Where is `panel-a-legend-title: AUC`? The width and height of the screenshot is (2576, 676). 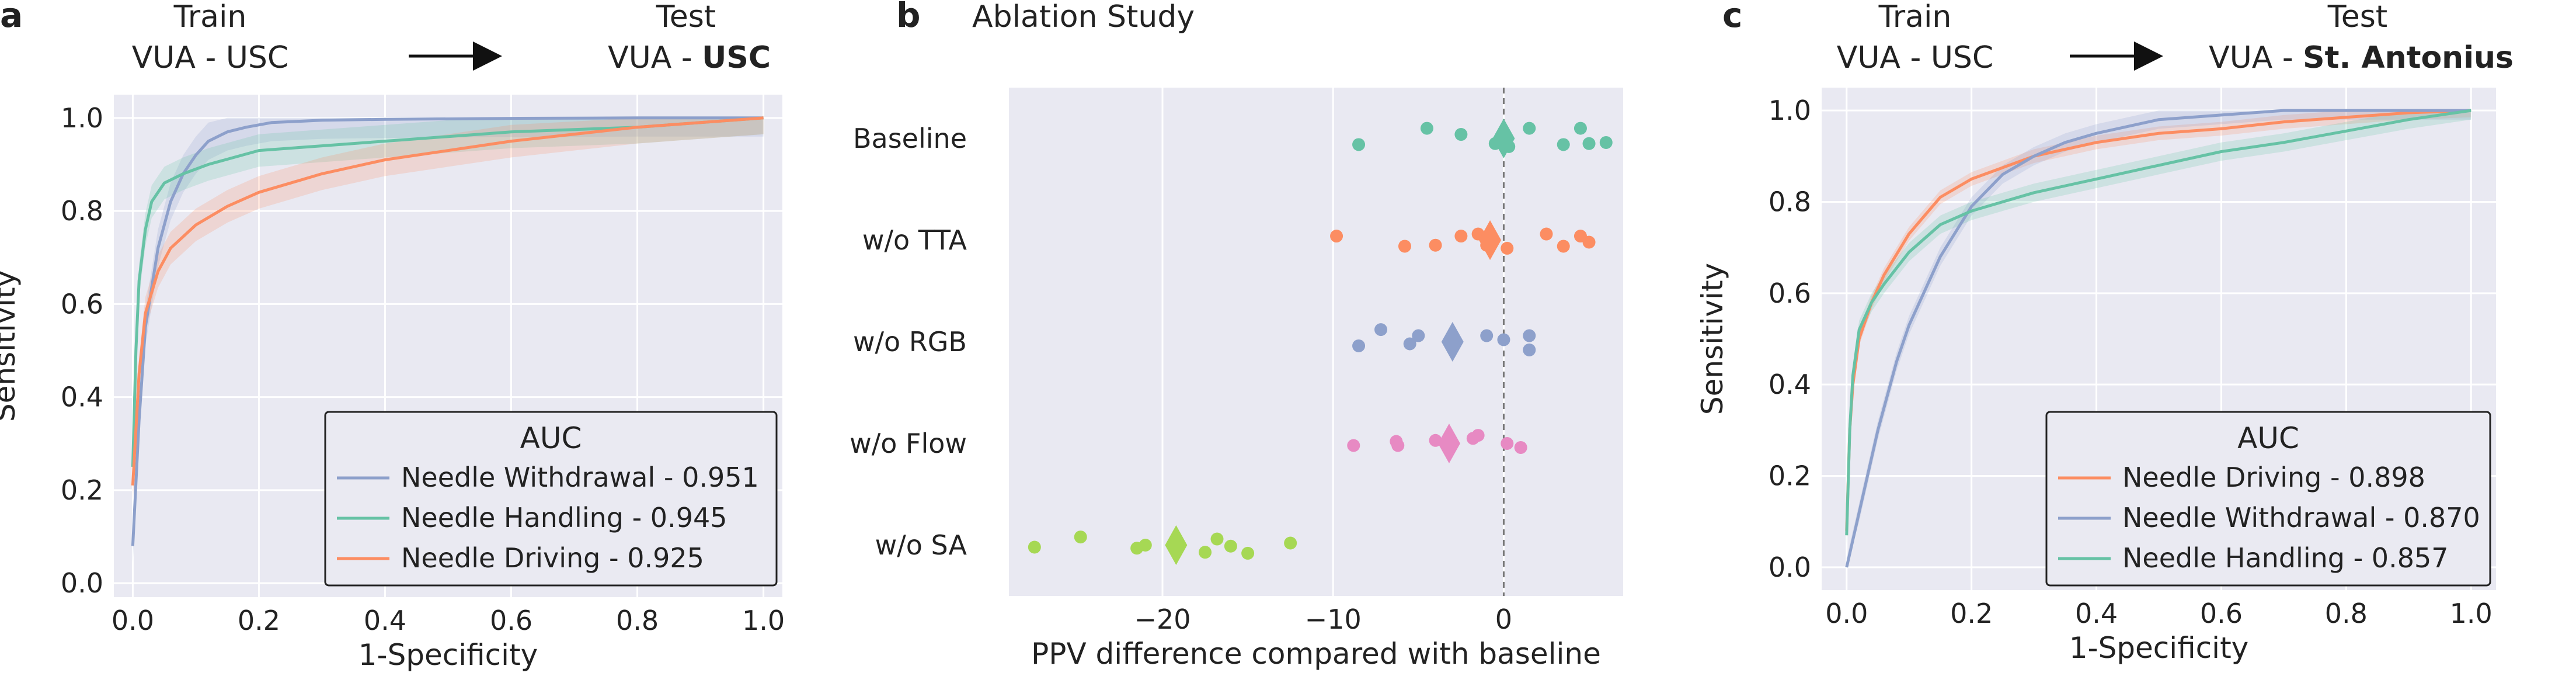 panel-a-legend-title: AUC is located at coordinates (551, 438).